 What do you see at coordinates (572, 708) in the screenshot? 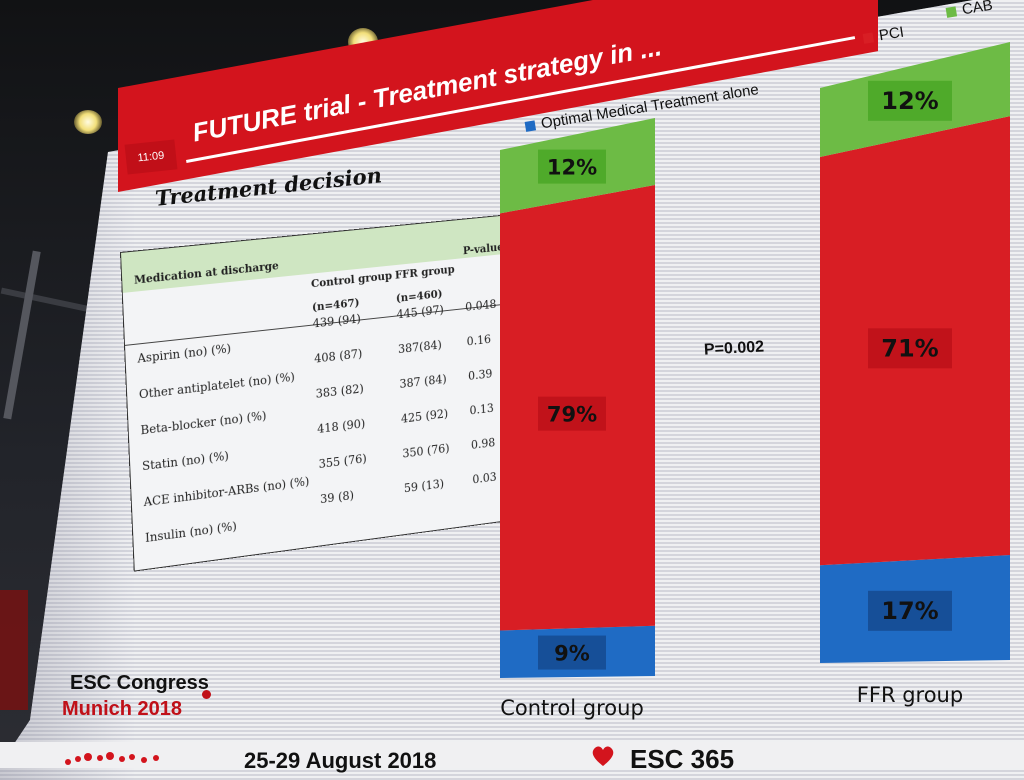
I see `category-label: Control group` at bounding box center [572, 708].